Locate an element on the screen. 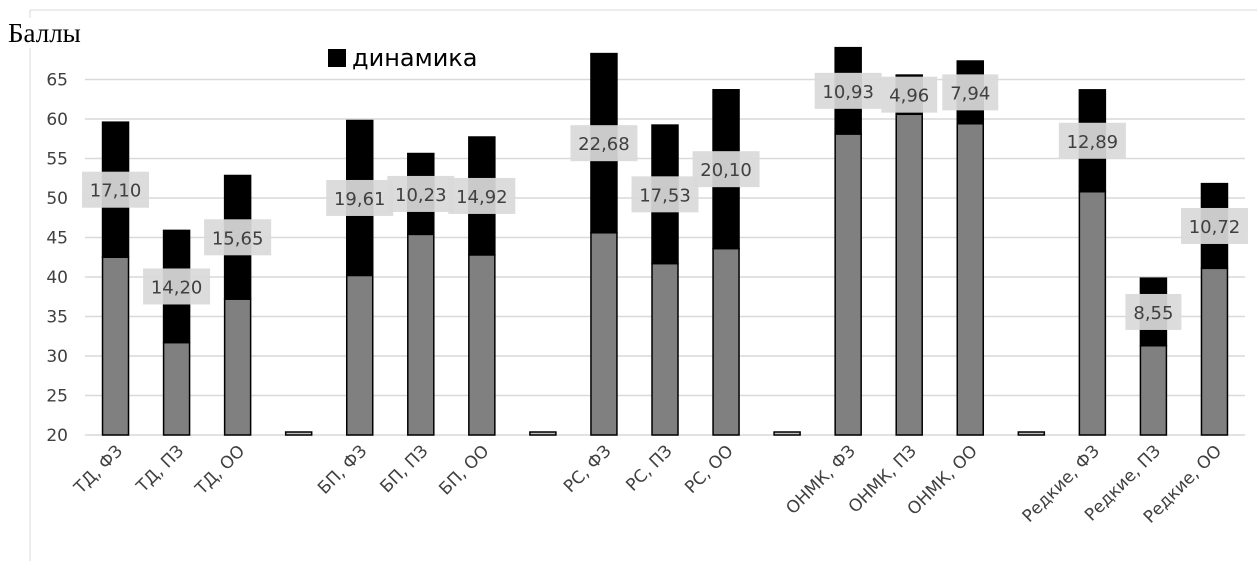 The width and height of the screenshot is (1257, 566). data-label: 14,20 is located at coordinates (177, 287).